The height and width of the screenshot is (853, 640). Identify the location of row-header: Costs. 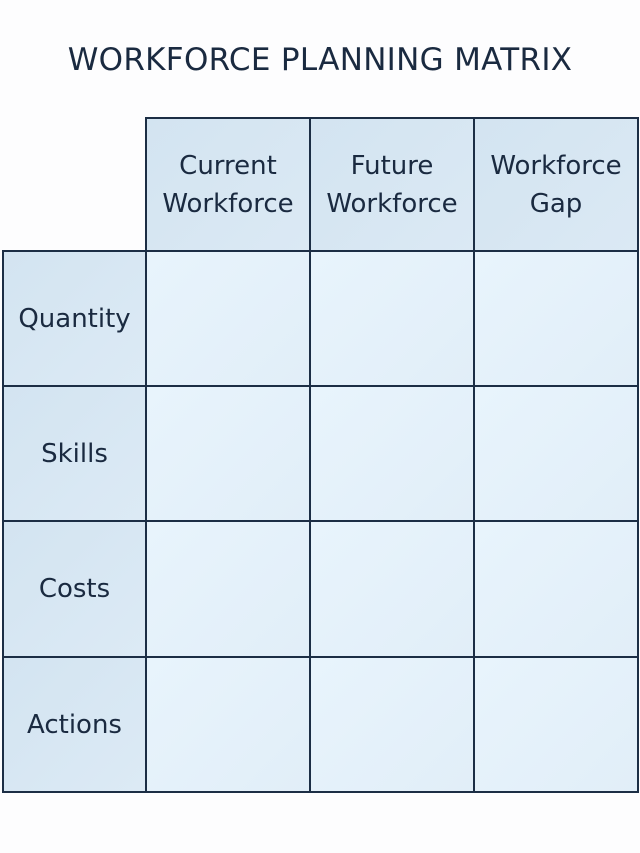
(74, 589).